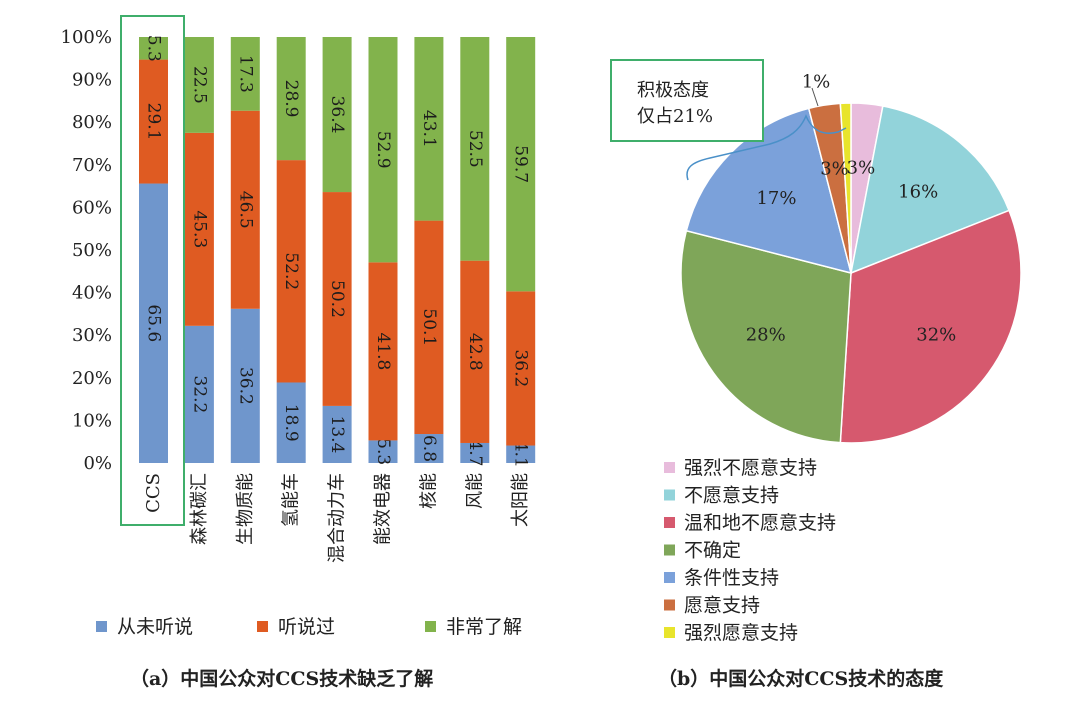 This screenshot has height=701, width=1080. Describe the element at coordinates (741, 633) in the screenshot. I see `legend-label: 强烈愿意支持` at that location.